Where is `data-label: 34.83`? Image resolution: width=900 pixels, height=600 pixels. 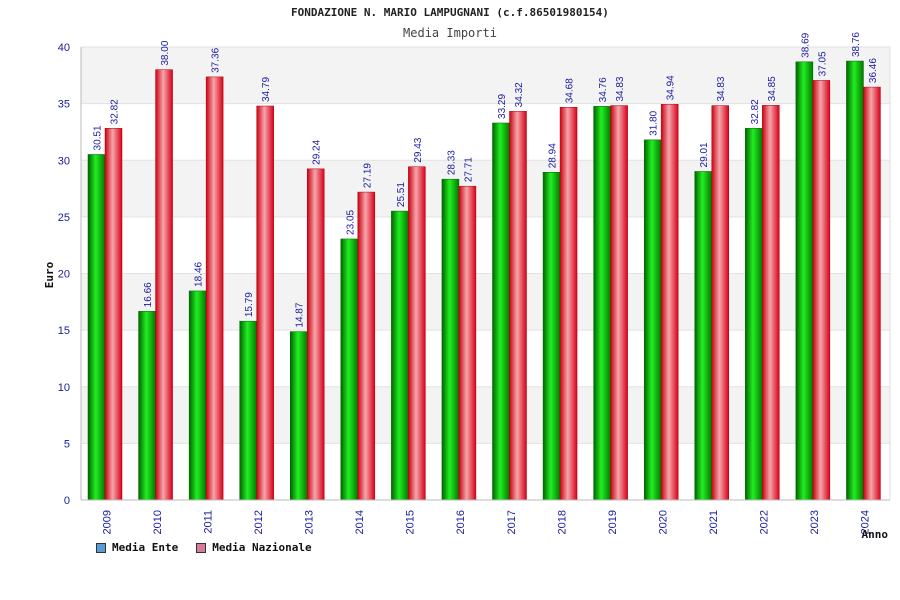
data-label: 34.83 is located at coordinates (721, 88).